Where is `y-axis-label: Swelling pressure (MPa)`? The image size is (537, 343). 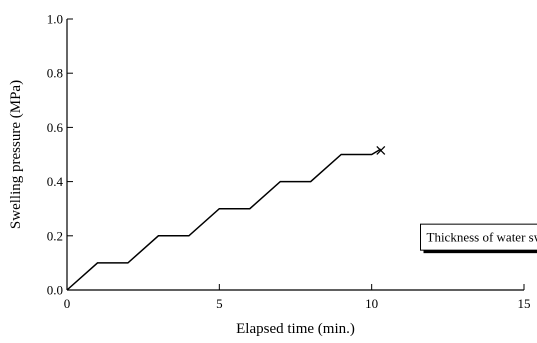
y-axis-label: Swelling pressure (MPa) is located at coordinates (16, 154).